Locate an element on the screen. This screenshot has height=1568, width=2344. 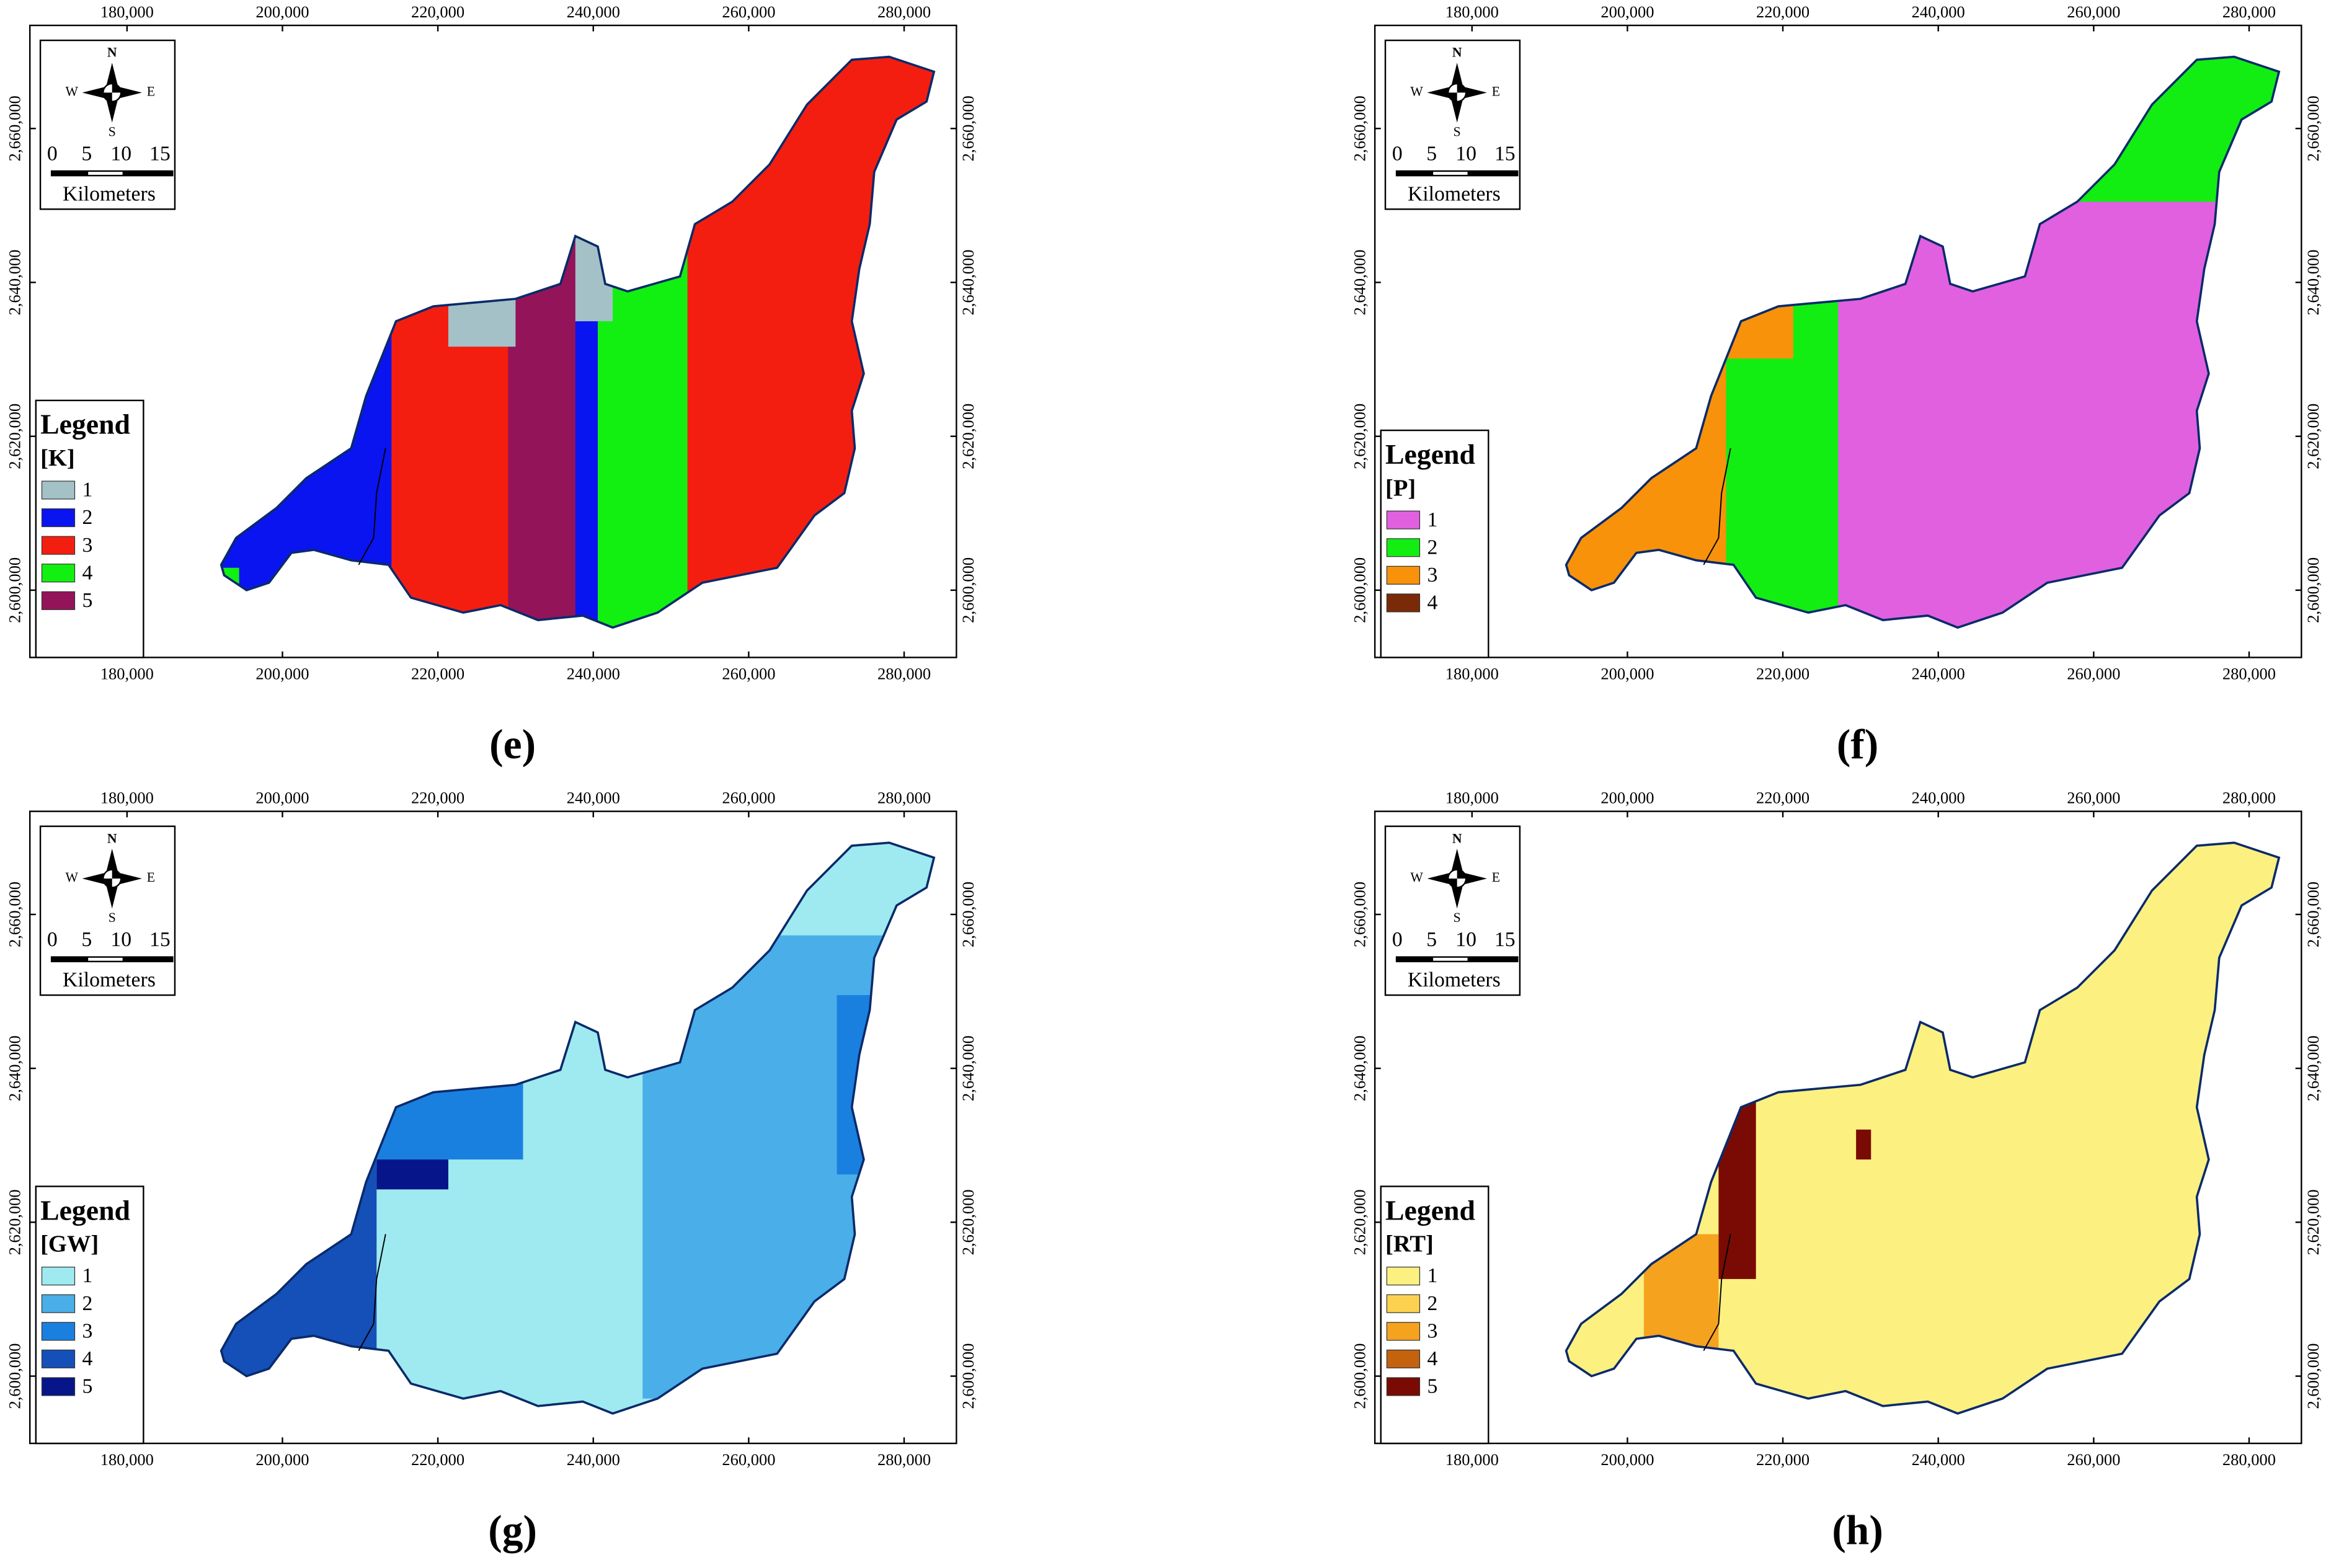
river is located at coordinates (1717, 1293).